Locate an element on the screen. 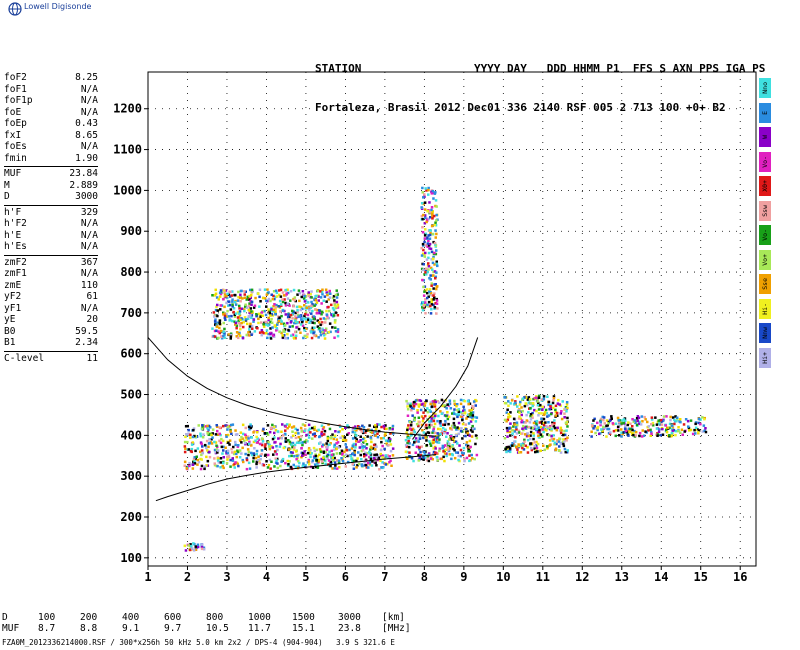 The width and height of the screenshot is (800, 650). param-name: MUF is located at coordinates (13, 173).